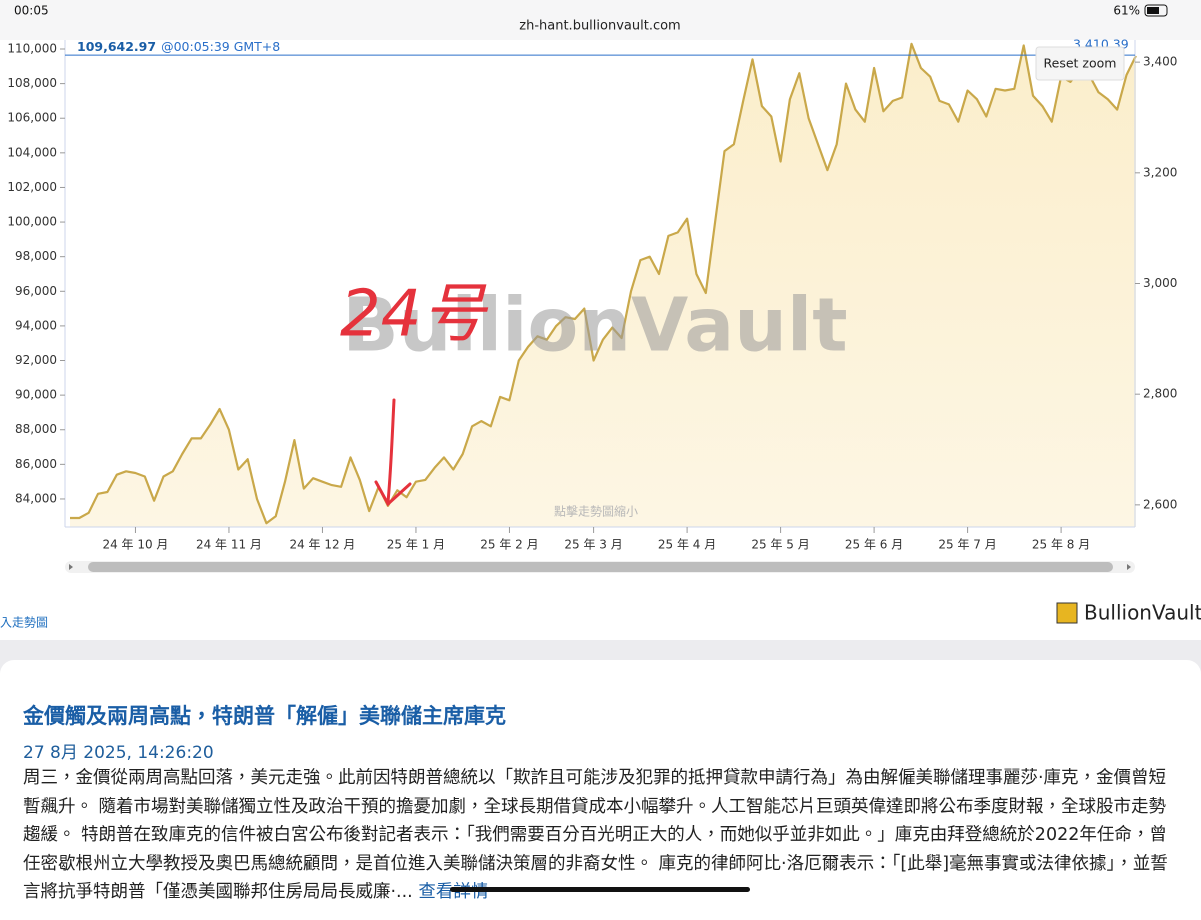 The width and height of the screenshot is (1201, 920). Describe the element at coordinates (593, 545) in the screenshot. I see `x-tick-label: 25 年 3 月` at that location.